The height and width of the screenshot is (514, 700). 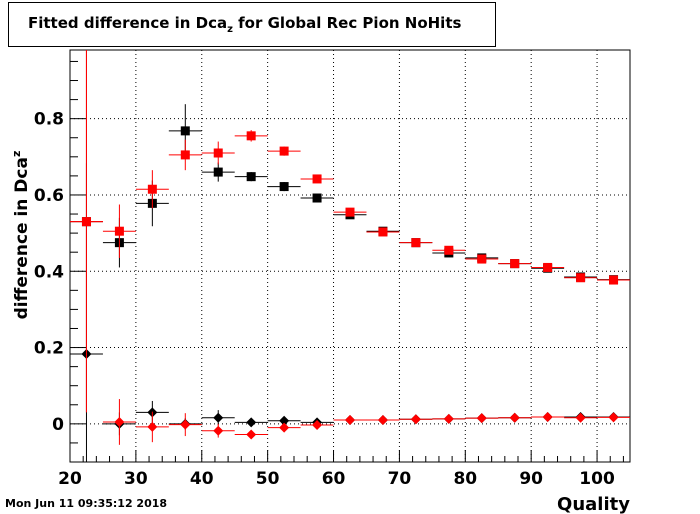 What do you see at coordinates (49, 196) in the screenshot?
I see `y-tick-label: 0.6` at bounding box center [49, 196].